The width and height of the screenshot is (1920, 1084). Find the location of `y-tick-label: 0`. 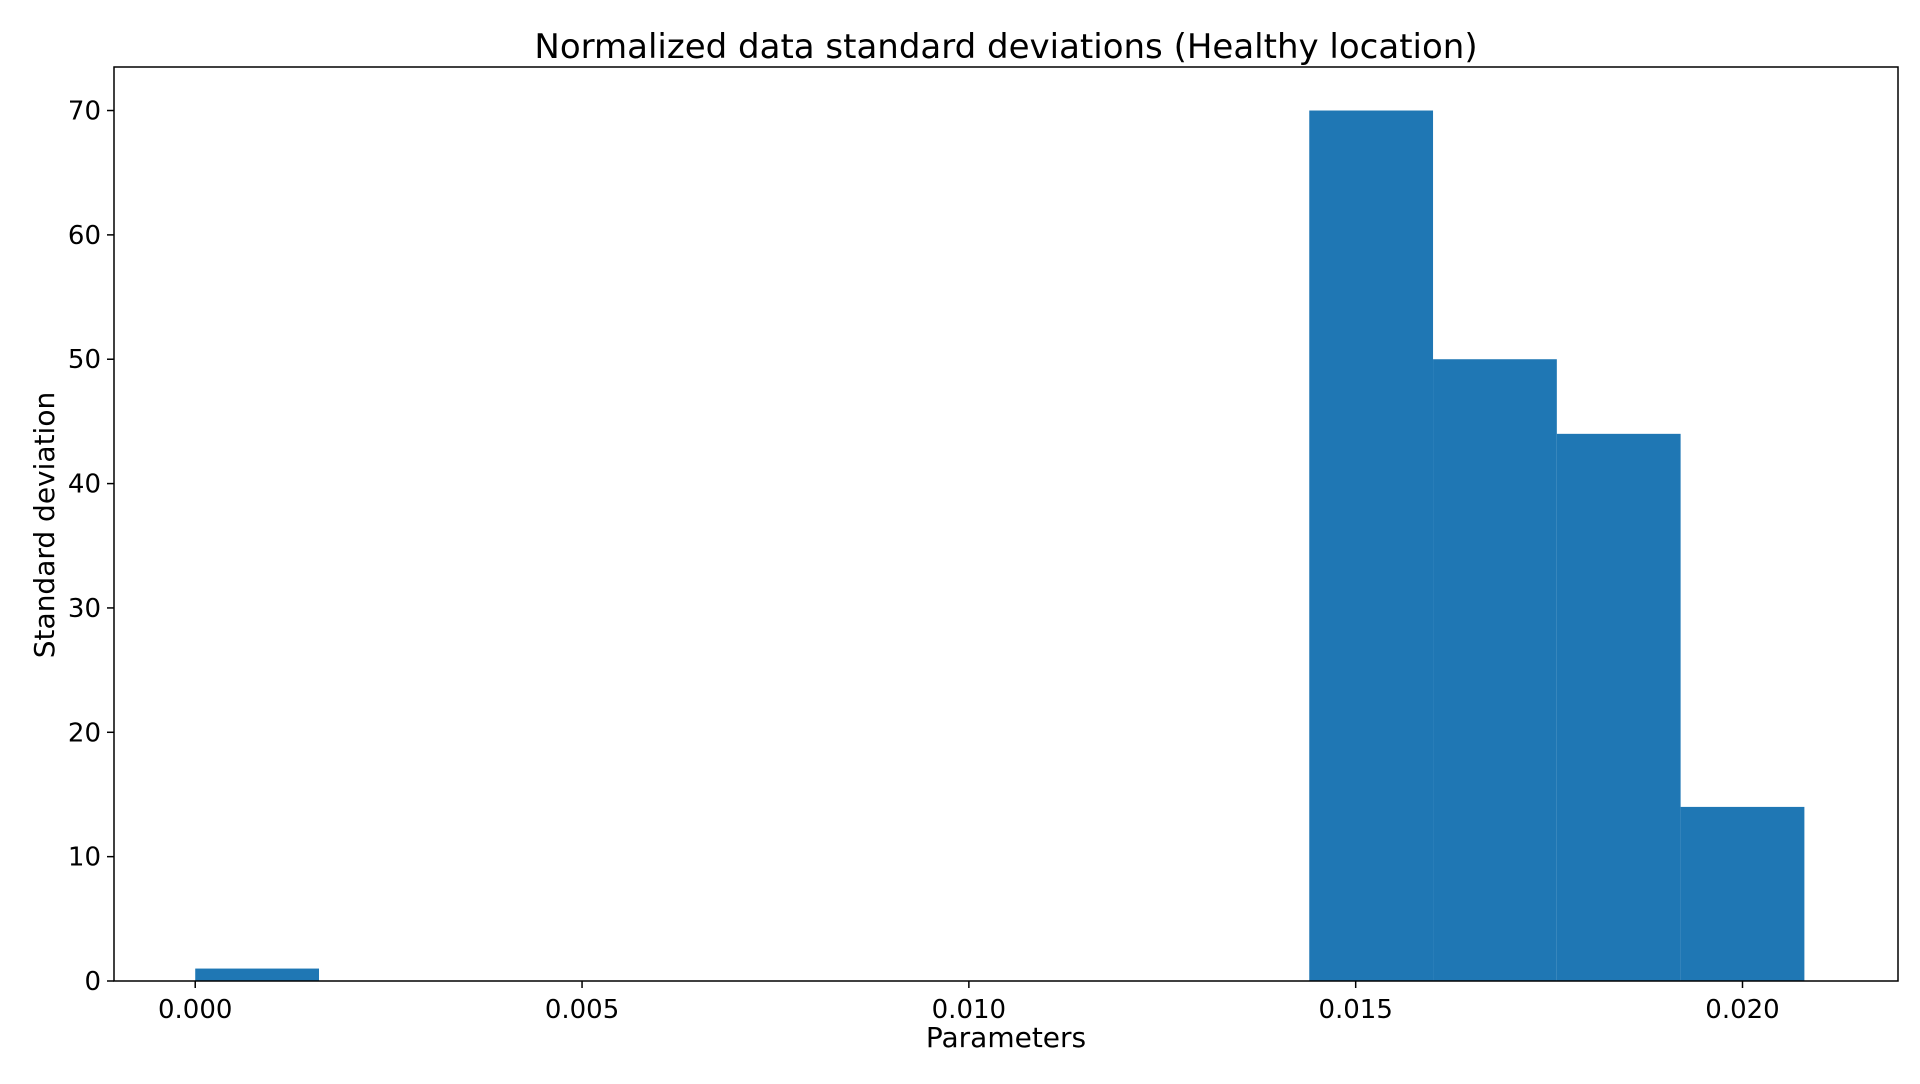

y-tick-label: 0 is located at coordinates (92, 982).